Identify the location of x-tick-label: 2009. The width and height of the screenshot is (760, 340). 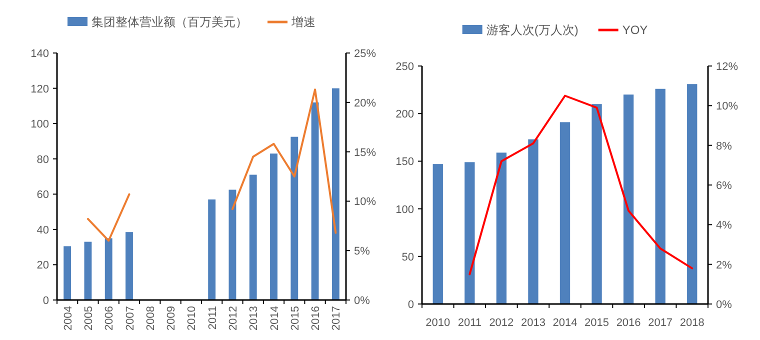
(172, 318).